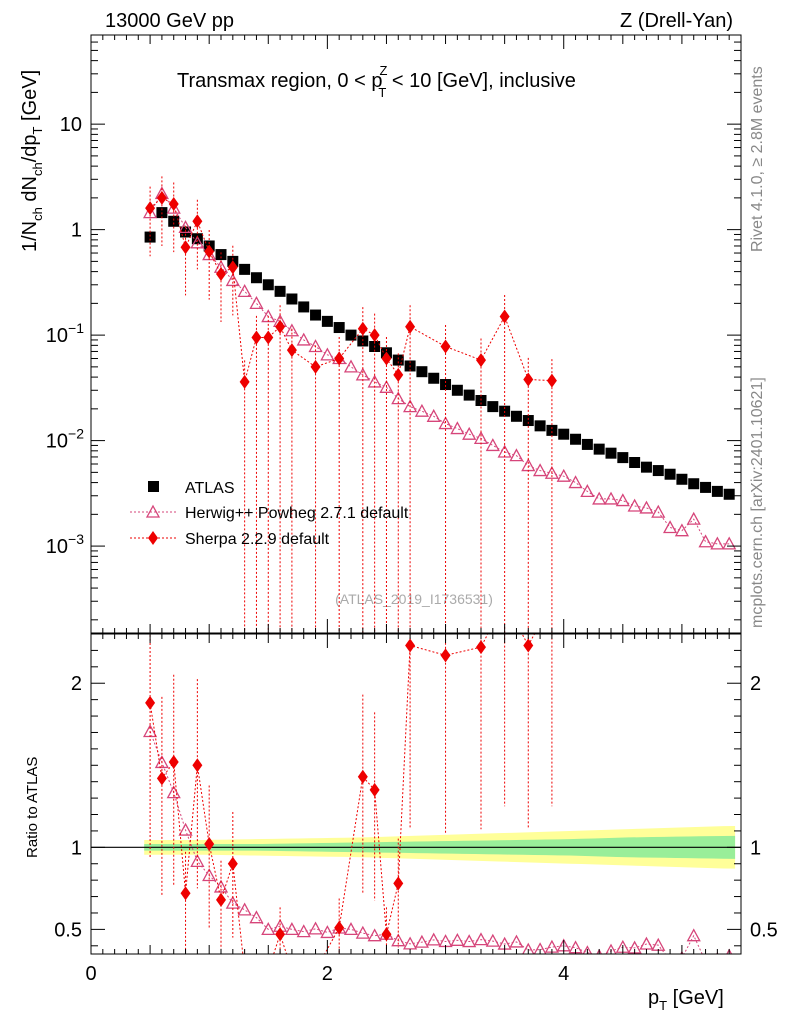  What do you see at coordinates (686, 1000) in the screenshot?
I see `x-axis-label: pT [GeV]` at bounding box center [686, 1000].